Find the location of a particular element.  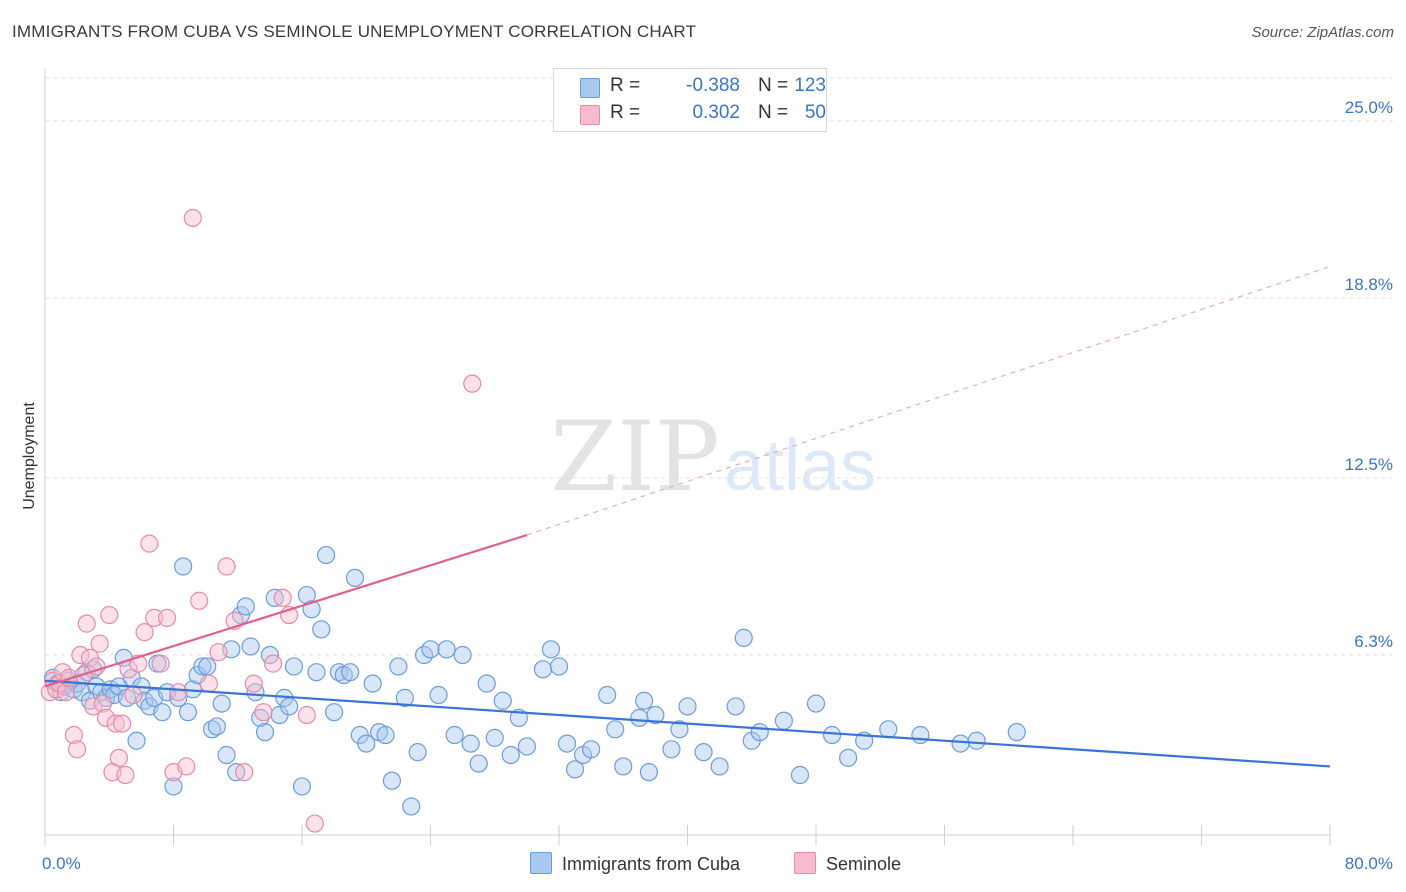

bottom-legend-cuba: Immigrants from Cuba is located at coordinates (635, 863).